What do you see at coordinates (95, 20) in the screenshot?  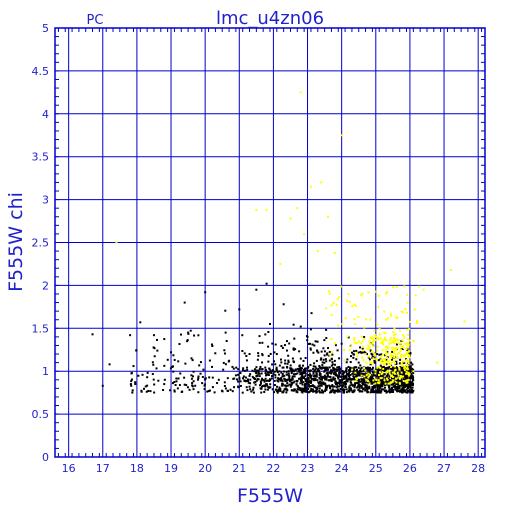 I see `corner-label: PC` at bounding box center [95, 20].